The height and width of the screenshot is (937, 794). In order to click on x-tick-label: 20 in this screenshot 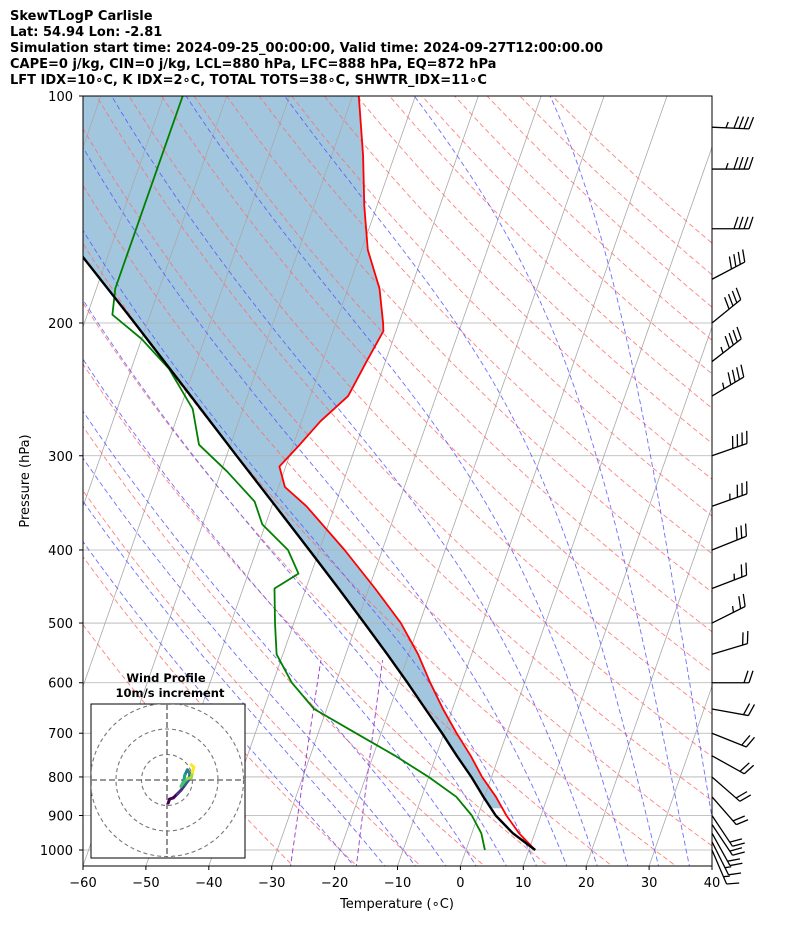, I will do `click(586, 883)`.